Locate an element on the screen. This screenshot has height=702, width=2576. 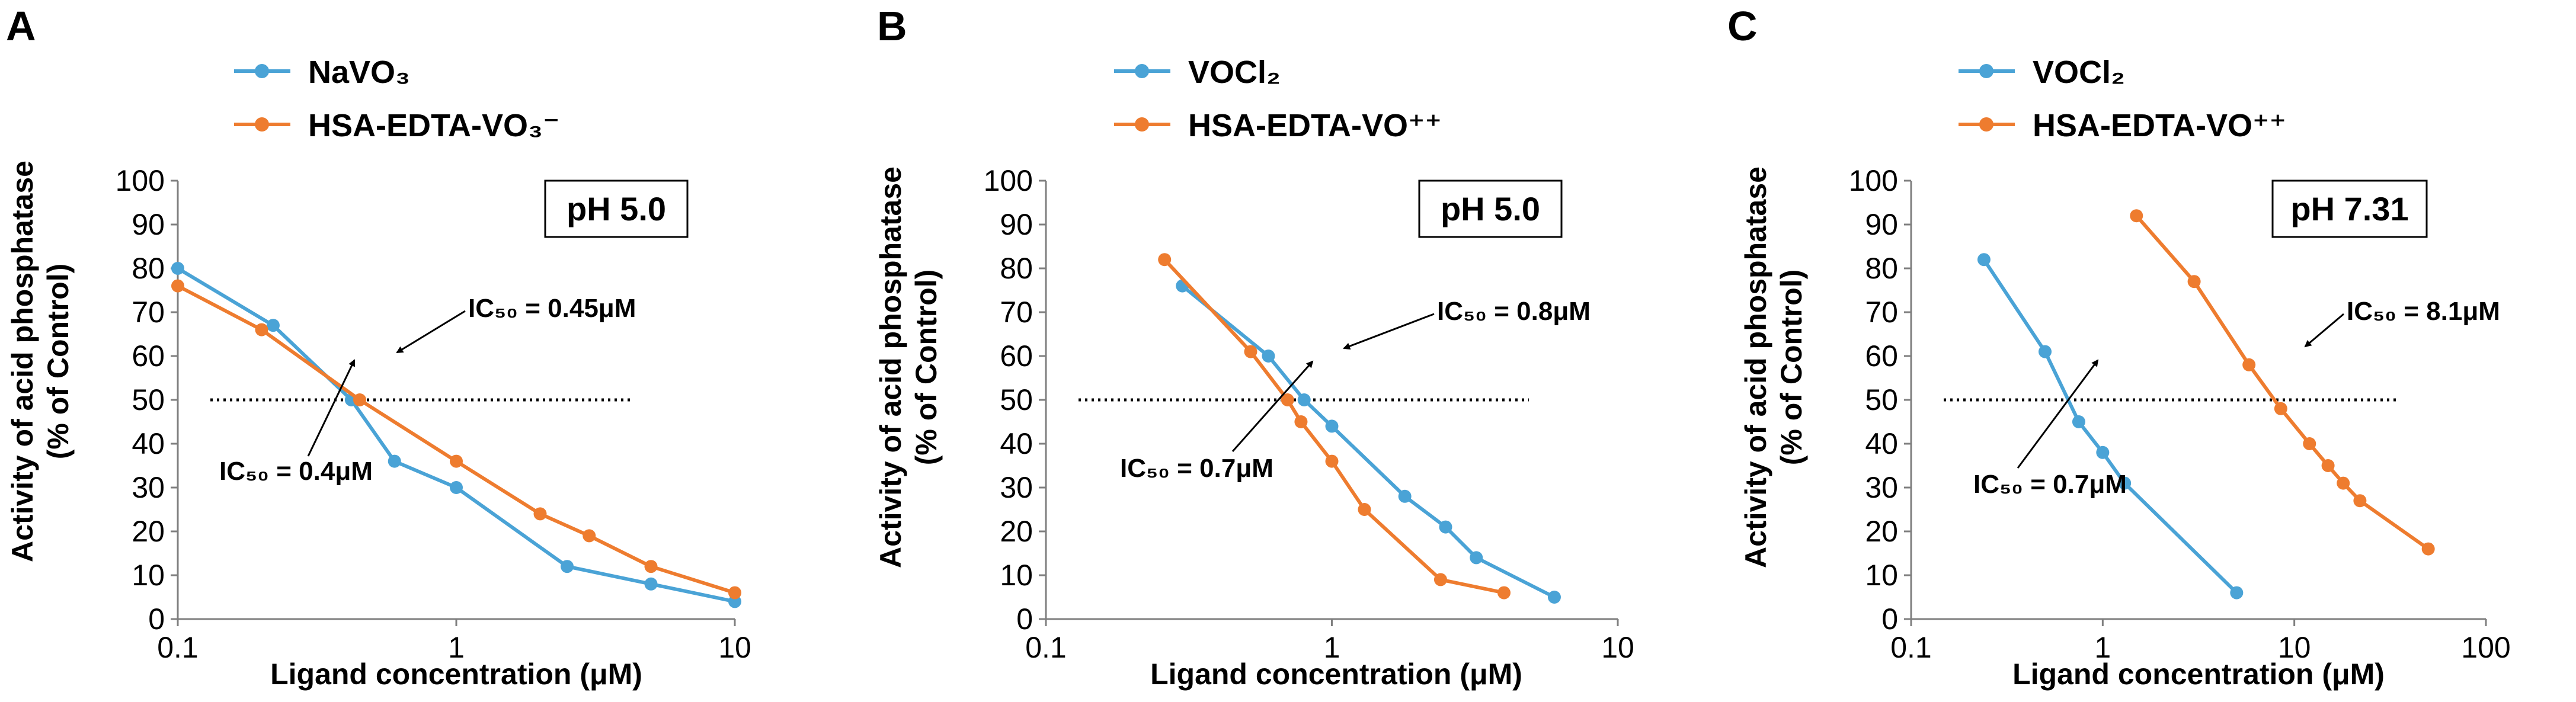
panel-c-letter: C is located at coordinates (1742, 26).